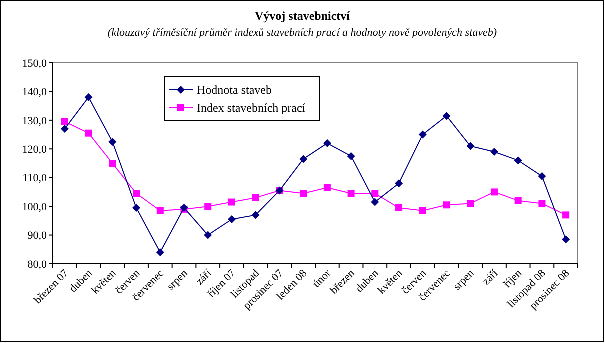  Describe the element at coordinates (490, 278) in the screenshot. I see `x-tick-label: září` at that location.